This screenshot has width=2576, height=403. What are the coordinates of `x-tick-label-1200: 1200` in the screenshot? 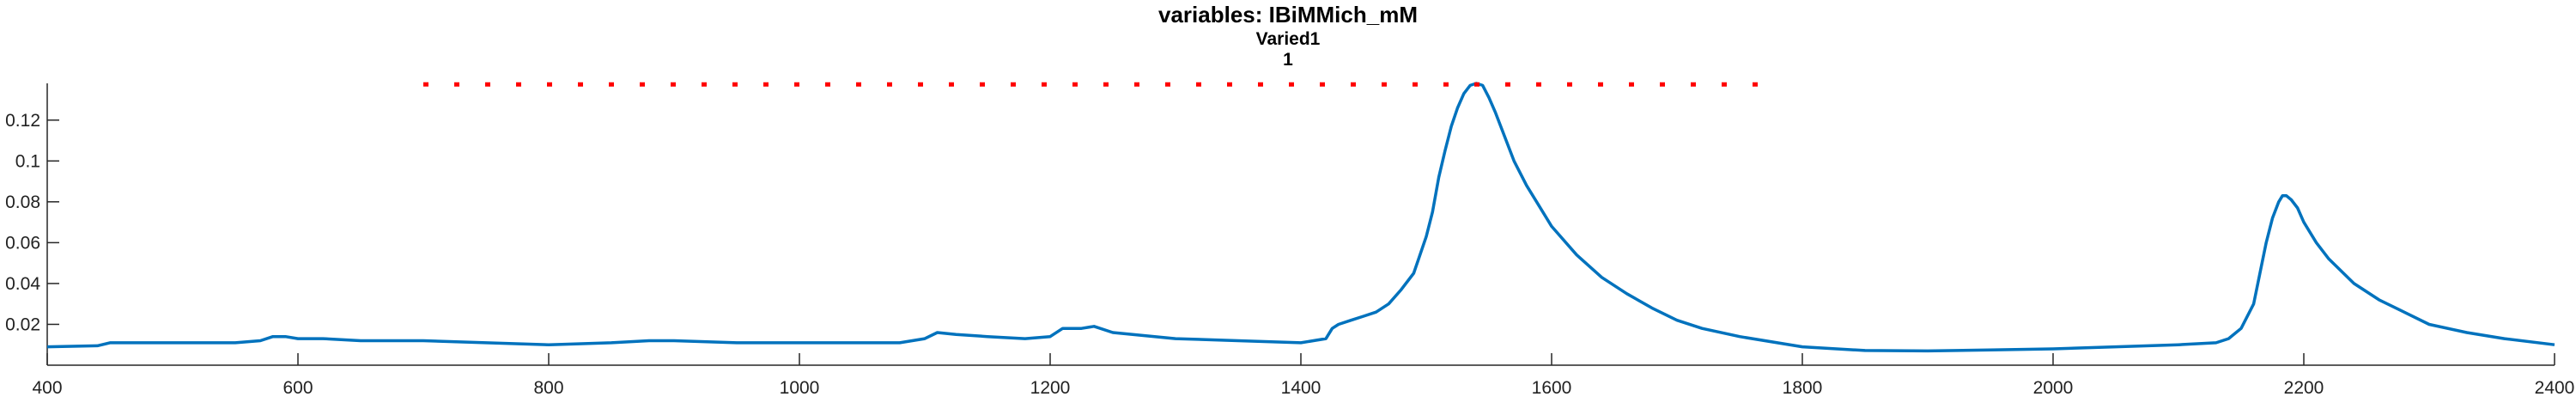 It's located at (1050, 388).